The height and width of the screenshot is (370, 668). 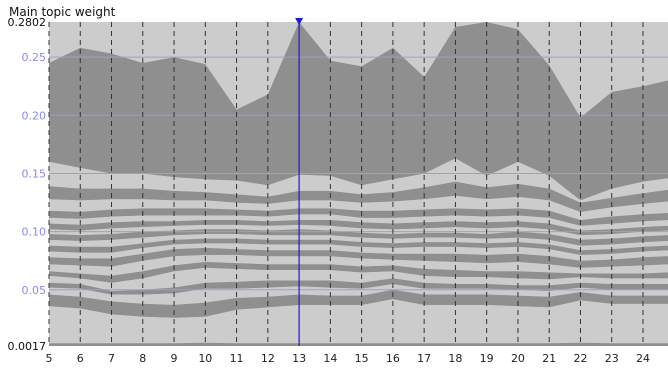 I want to click on x-tick-label: 6, so click(x=80, y=358).